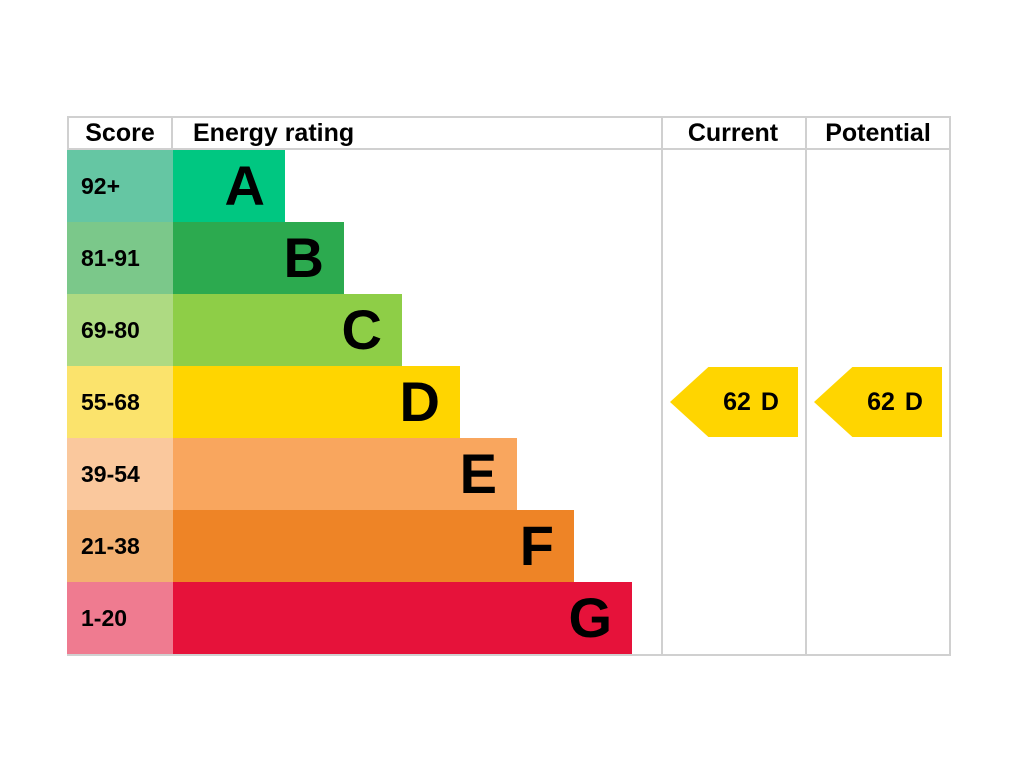  I want to click on rating-bar-b: B, so click(258, 258).